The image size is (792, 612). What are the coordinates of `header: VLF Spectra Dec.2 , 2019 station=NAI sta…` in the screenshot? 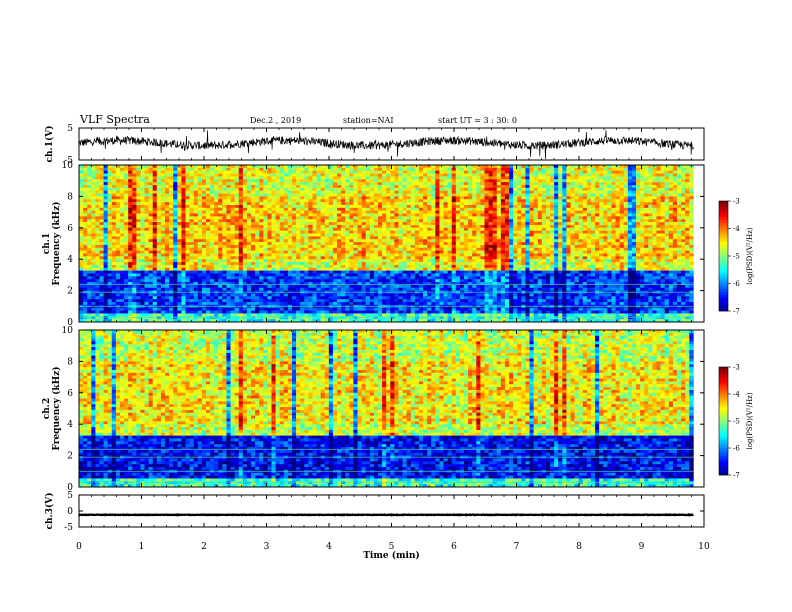 It's located at (298, 119).